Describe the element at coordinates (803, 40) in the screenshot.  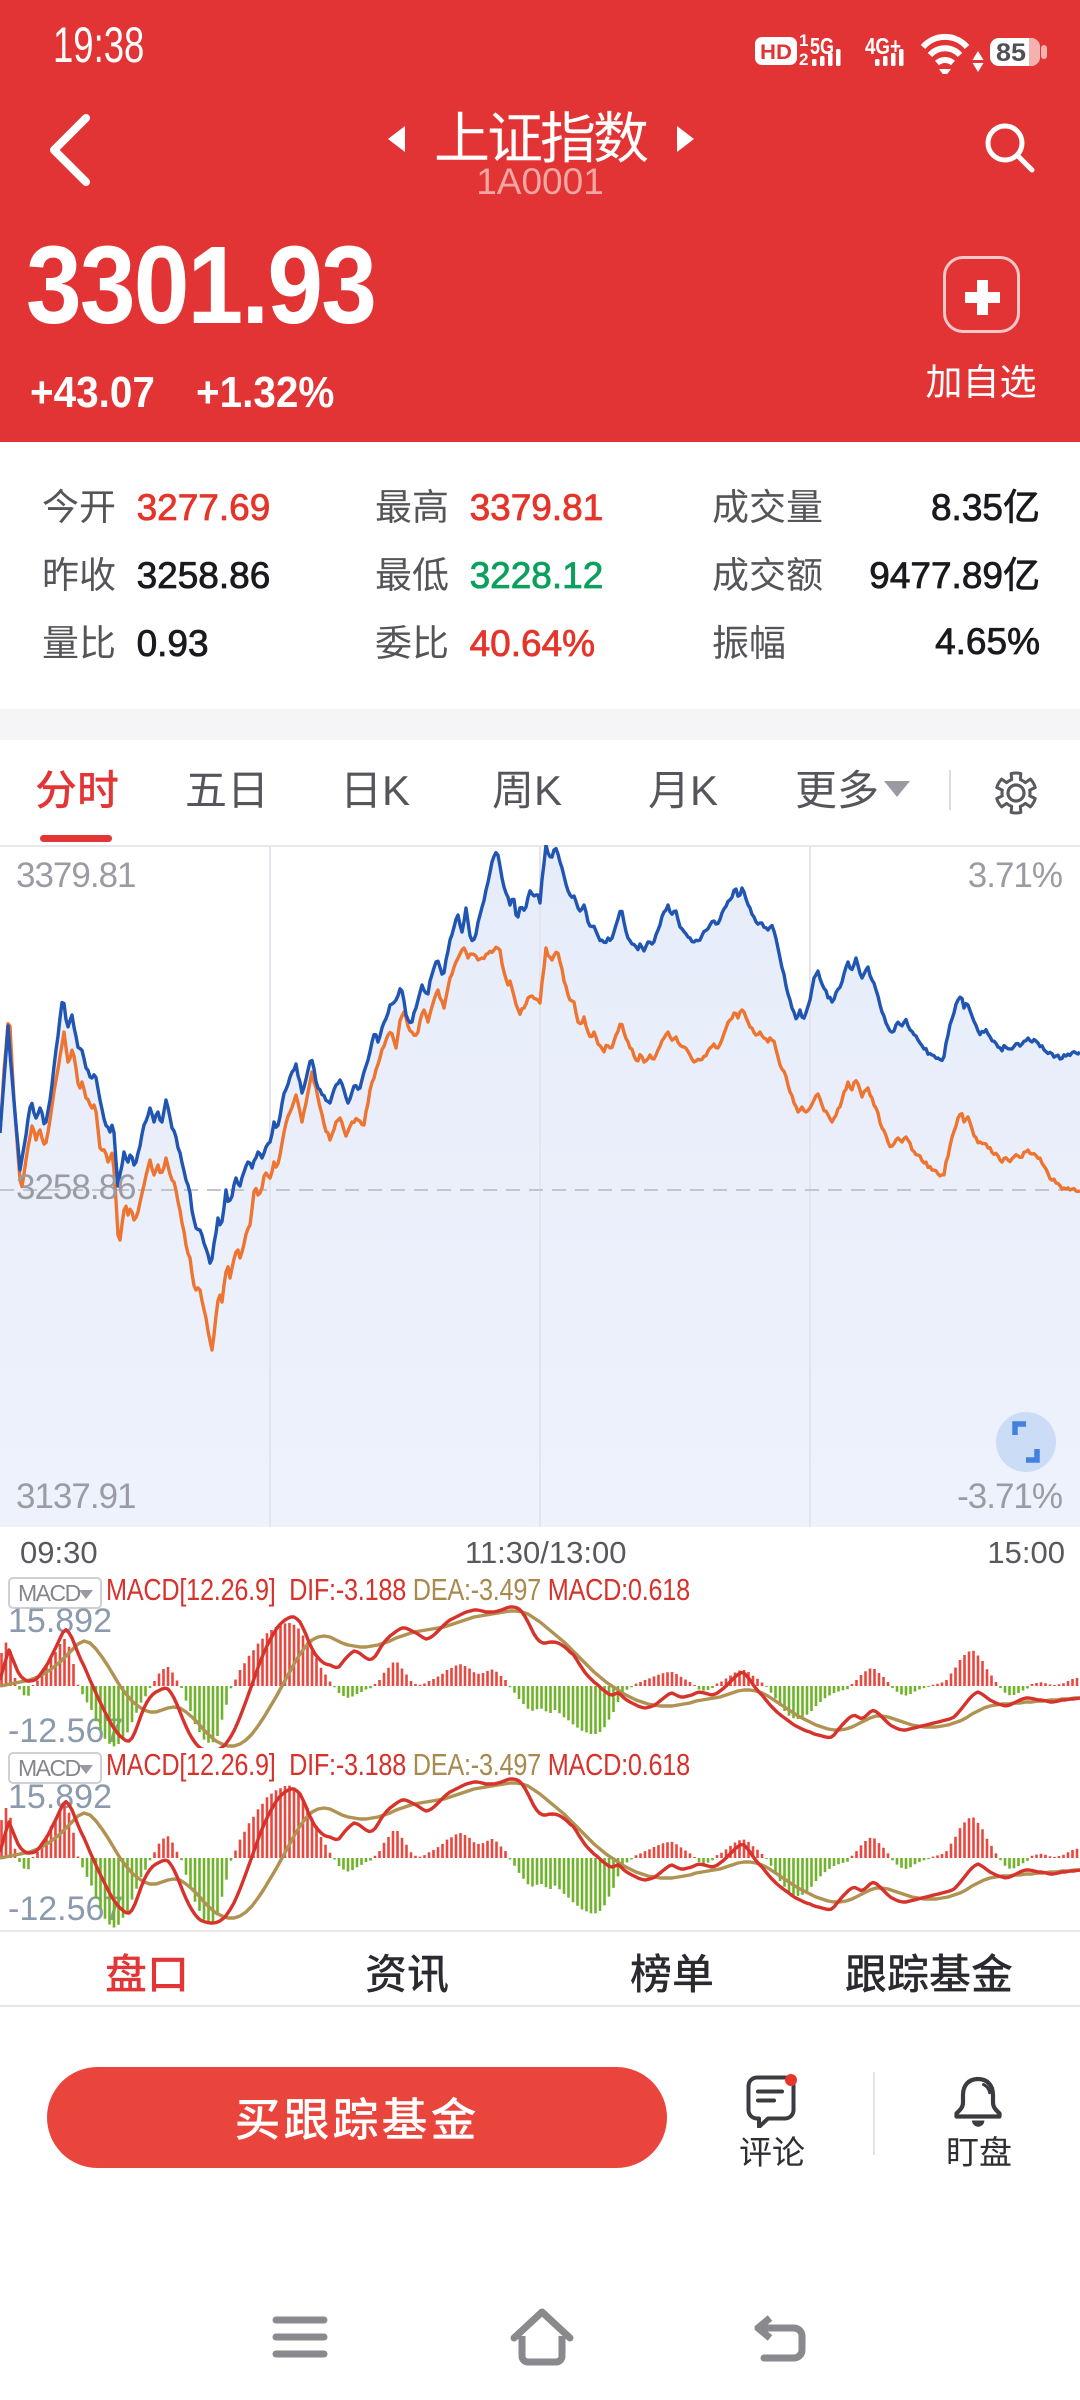
I see `svg-text: 1` at that location.